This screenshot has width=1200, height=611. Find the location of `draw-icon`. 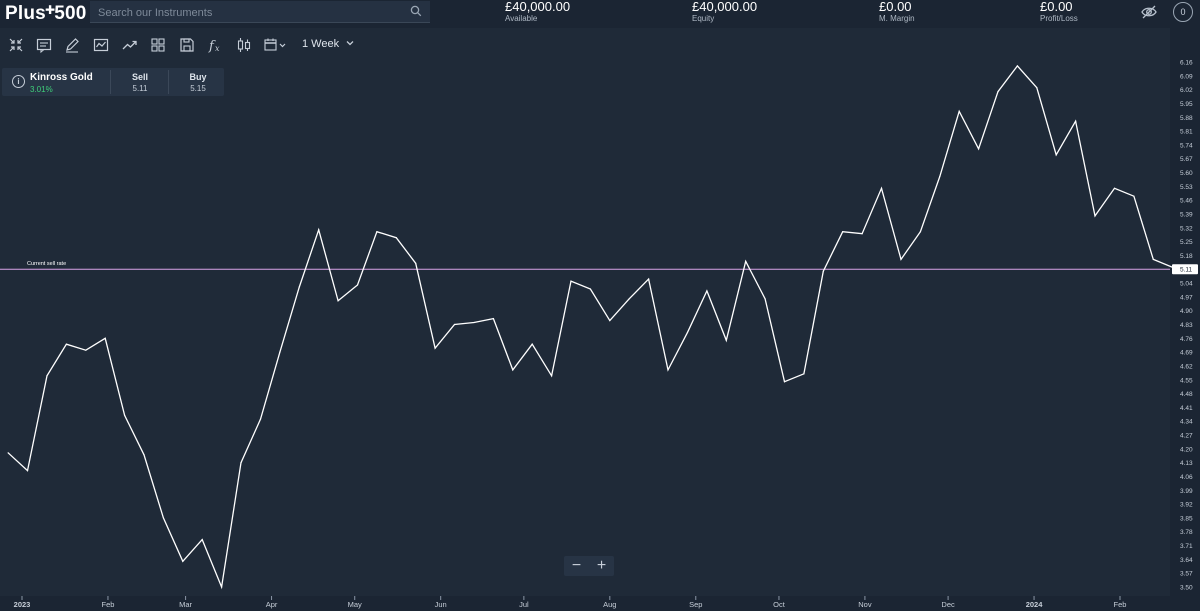

draw-icon is located at coordinates (72, 45).